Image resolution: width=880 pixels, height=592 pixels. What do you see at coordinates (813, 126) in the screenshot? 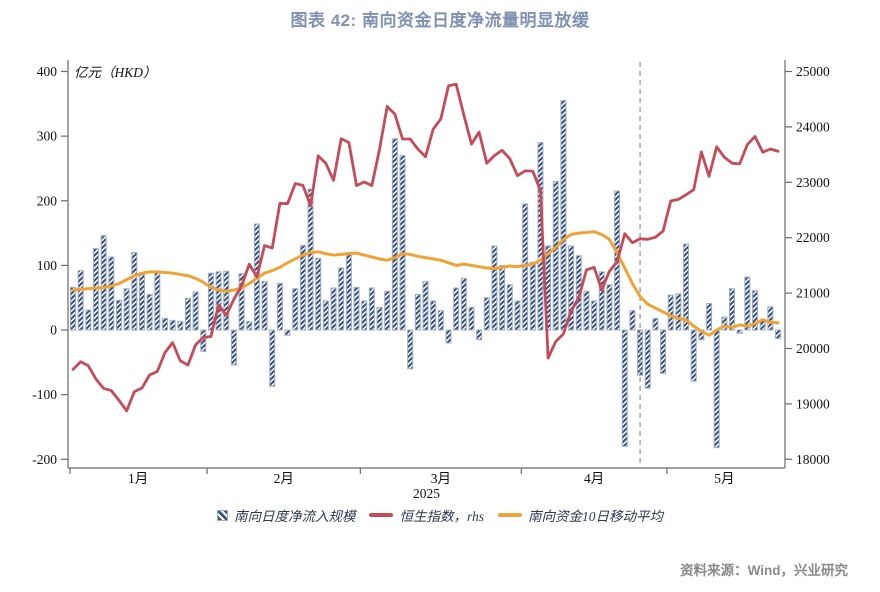
I see `right-axis-tick-label: 24000` at bounding box center [813, 126].